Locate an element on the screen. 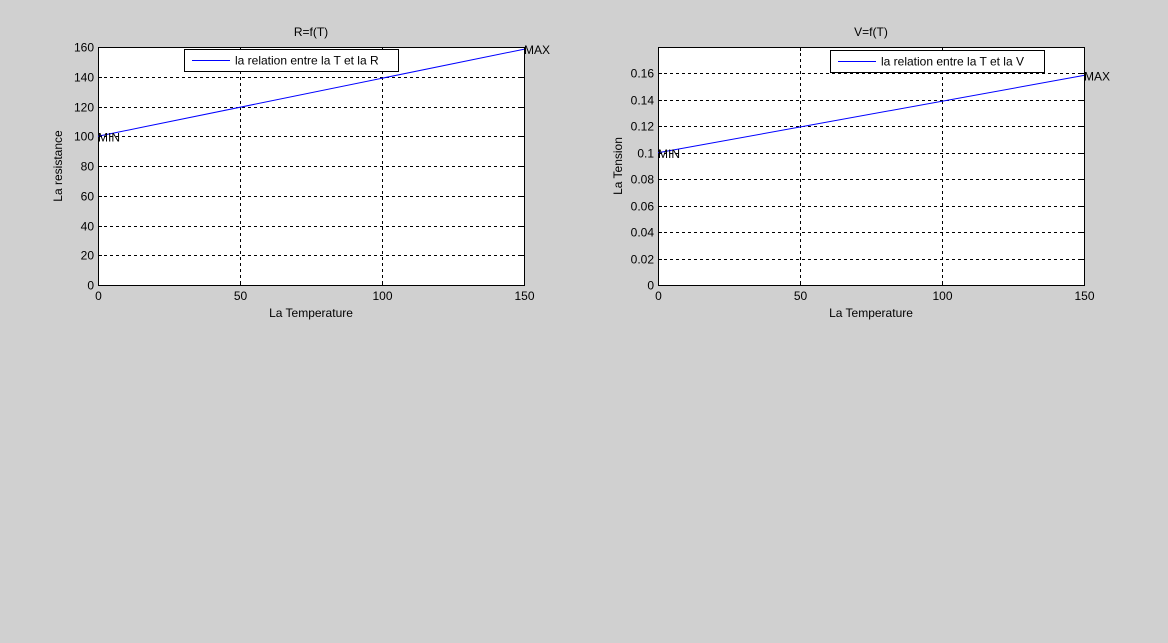  plot-area is located at coordinates (871, 166).